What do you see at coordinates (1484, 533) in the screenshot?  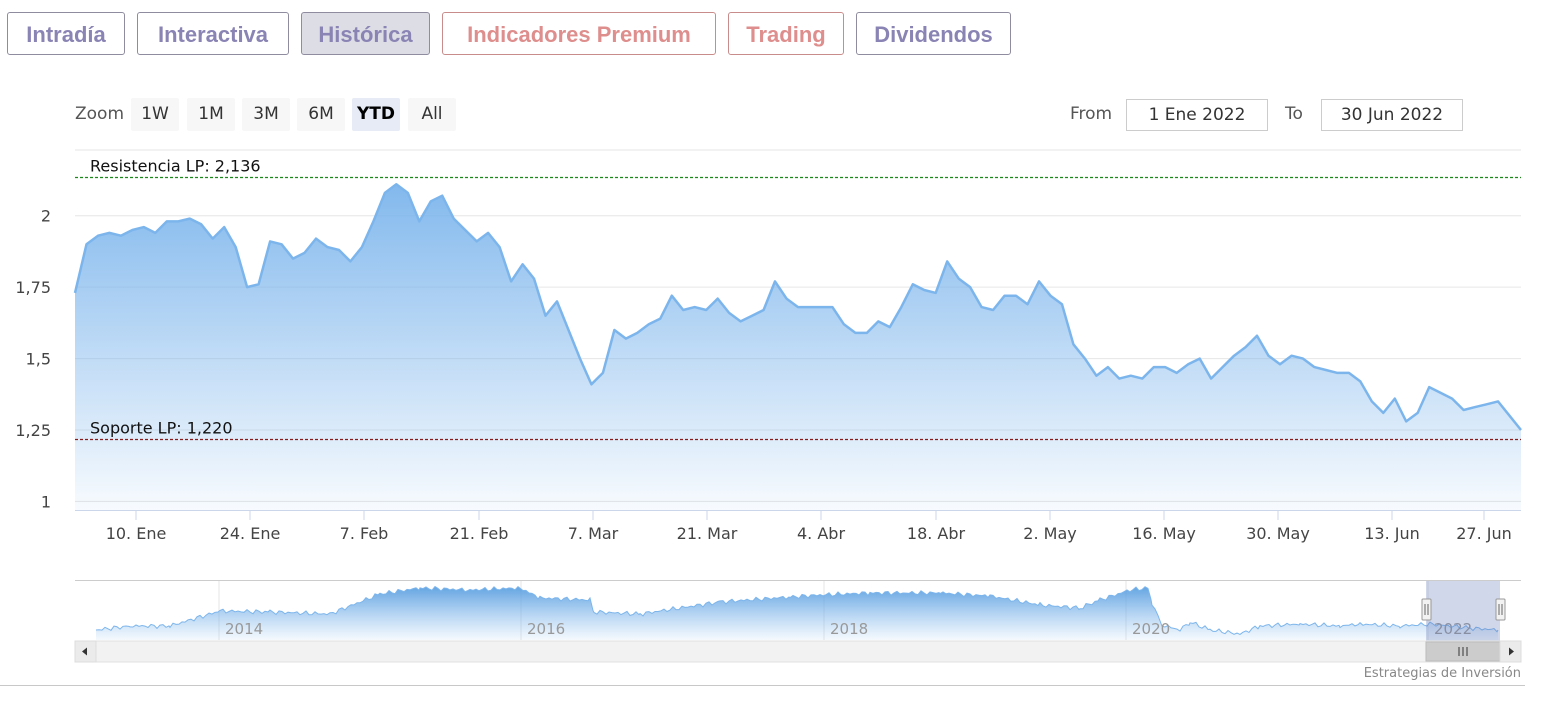 I see `x-tick-label: 27. Jun` at bounding box center [1484, 533].